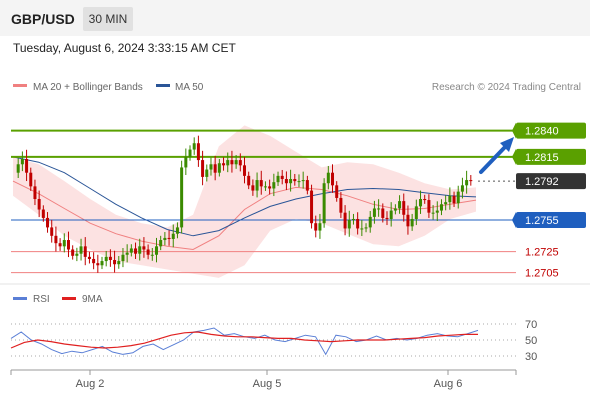 This screenshot has width=590, height=400. Describe the element at coordinates (542, 274) in the screenshot. I see `level-label-text: 1.2705` at that location.